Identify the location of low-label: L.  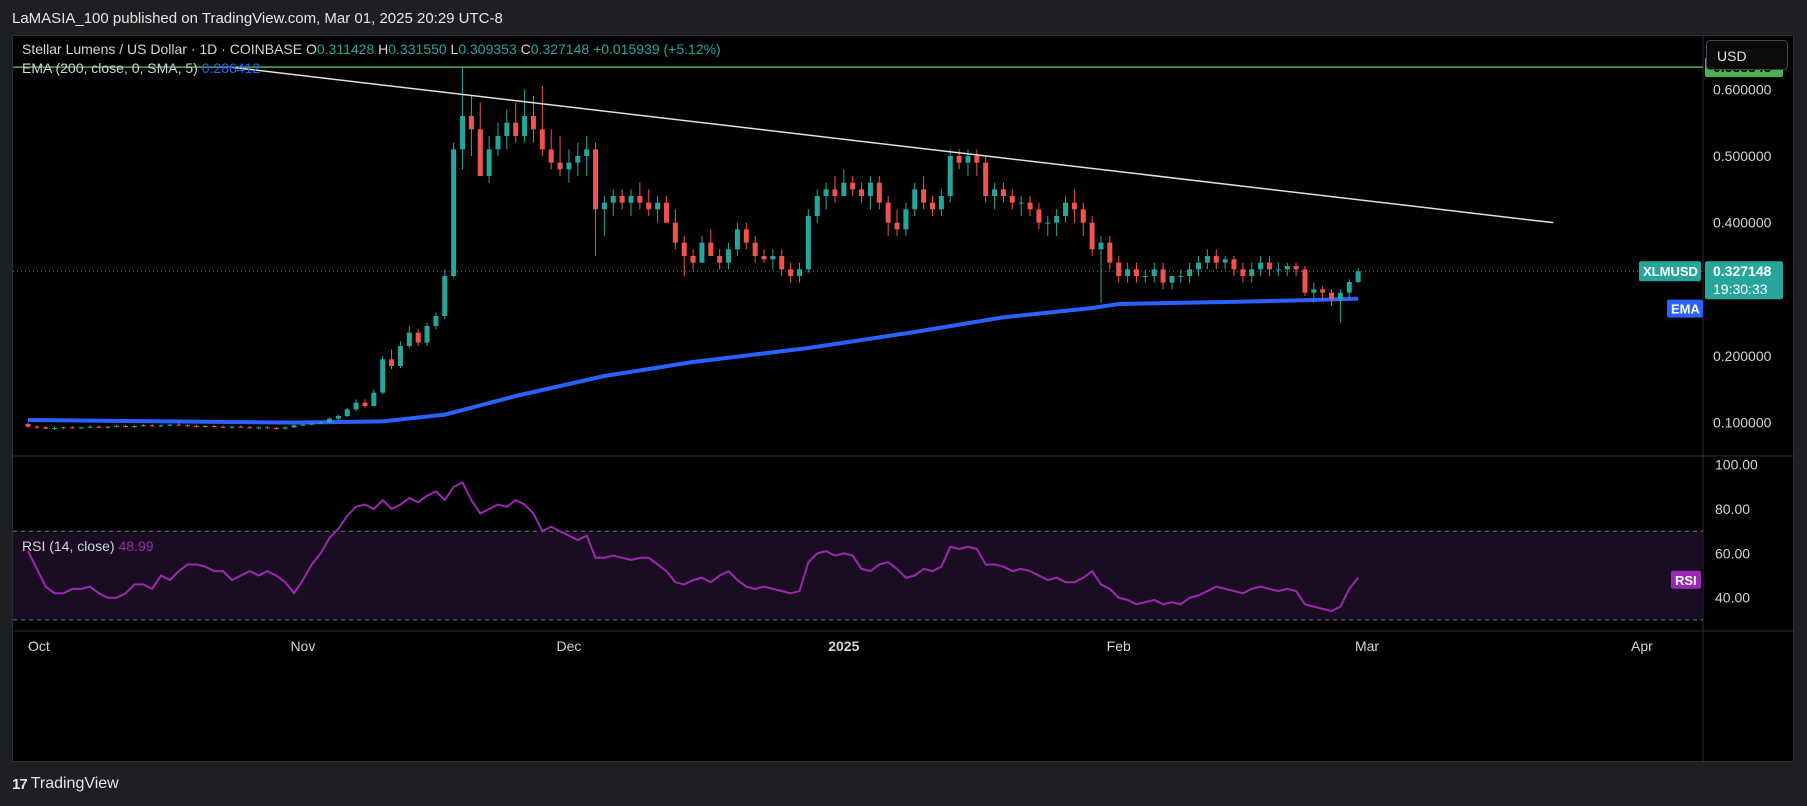
(454, 49).